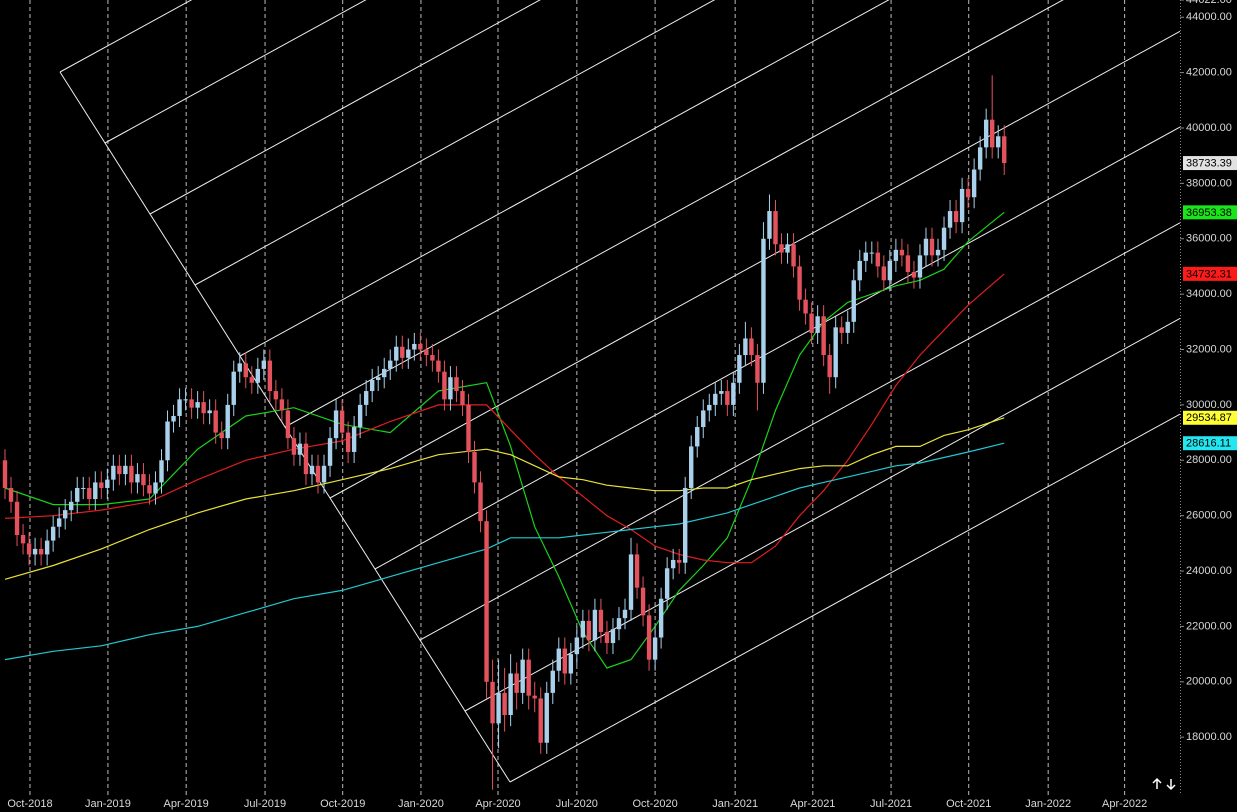 Image resolution: width=1237 pixels, height=812 pixels. What do you see at coordinates (1210, 443) in the screenshot?
I see `last-value-box` at bounding box center [1210, 443].